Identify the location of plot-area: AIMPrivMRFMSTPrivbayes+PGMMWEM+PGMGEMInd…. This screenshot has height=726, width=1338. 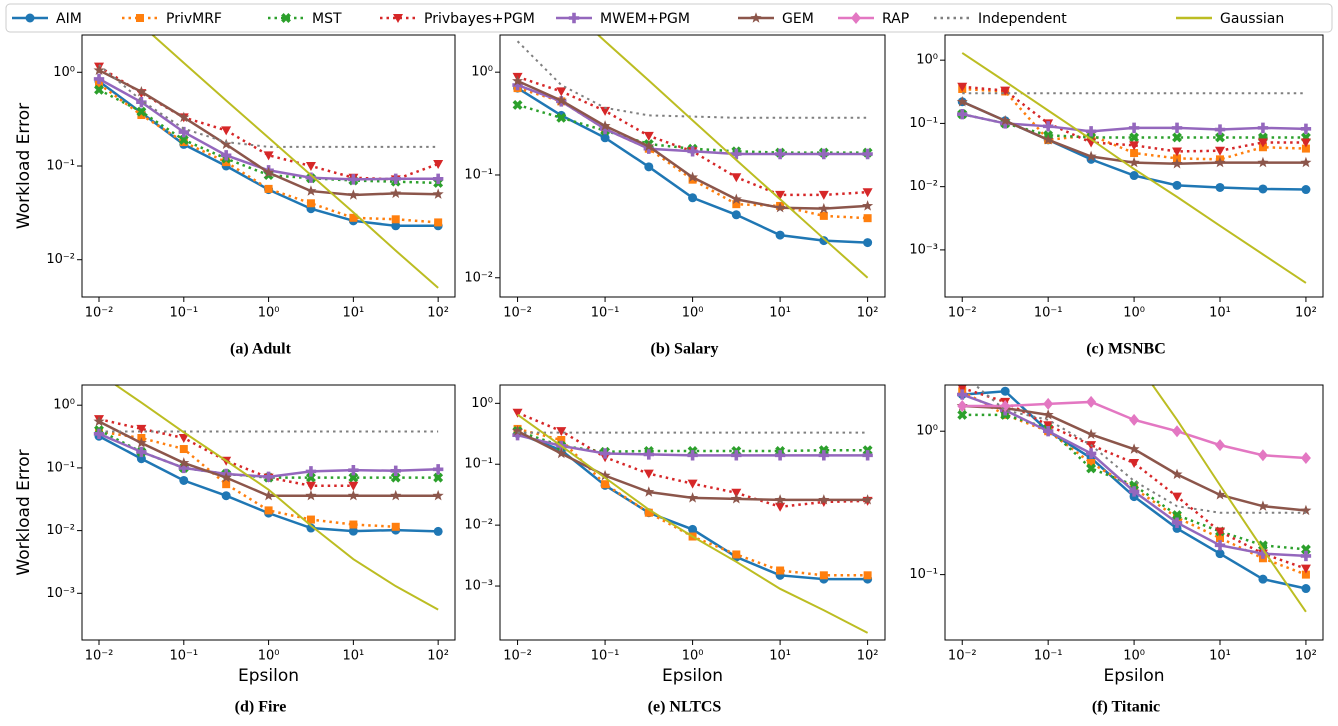
(1134, 168).